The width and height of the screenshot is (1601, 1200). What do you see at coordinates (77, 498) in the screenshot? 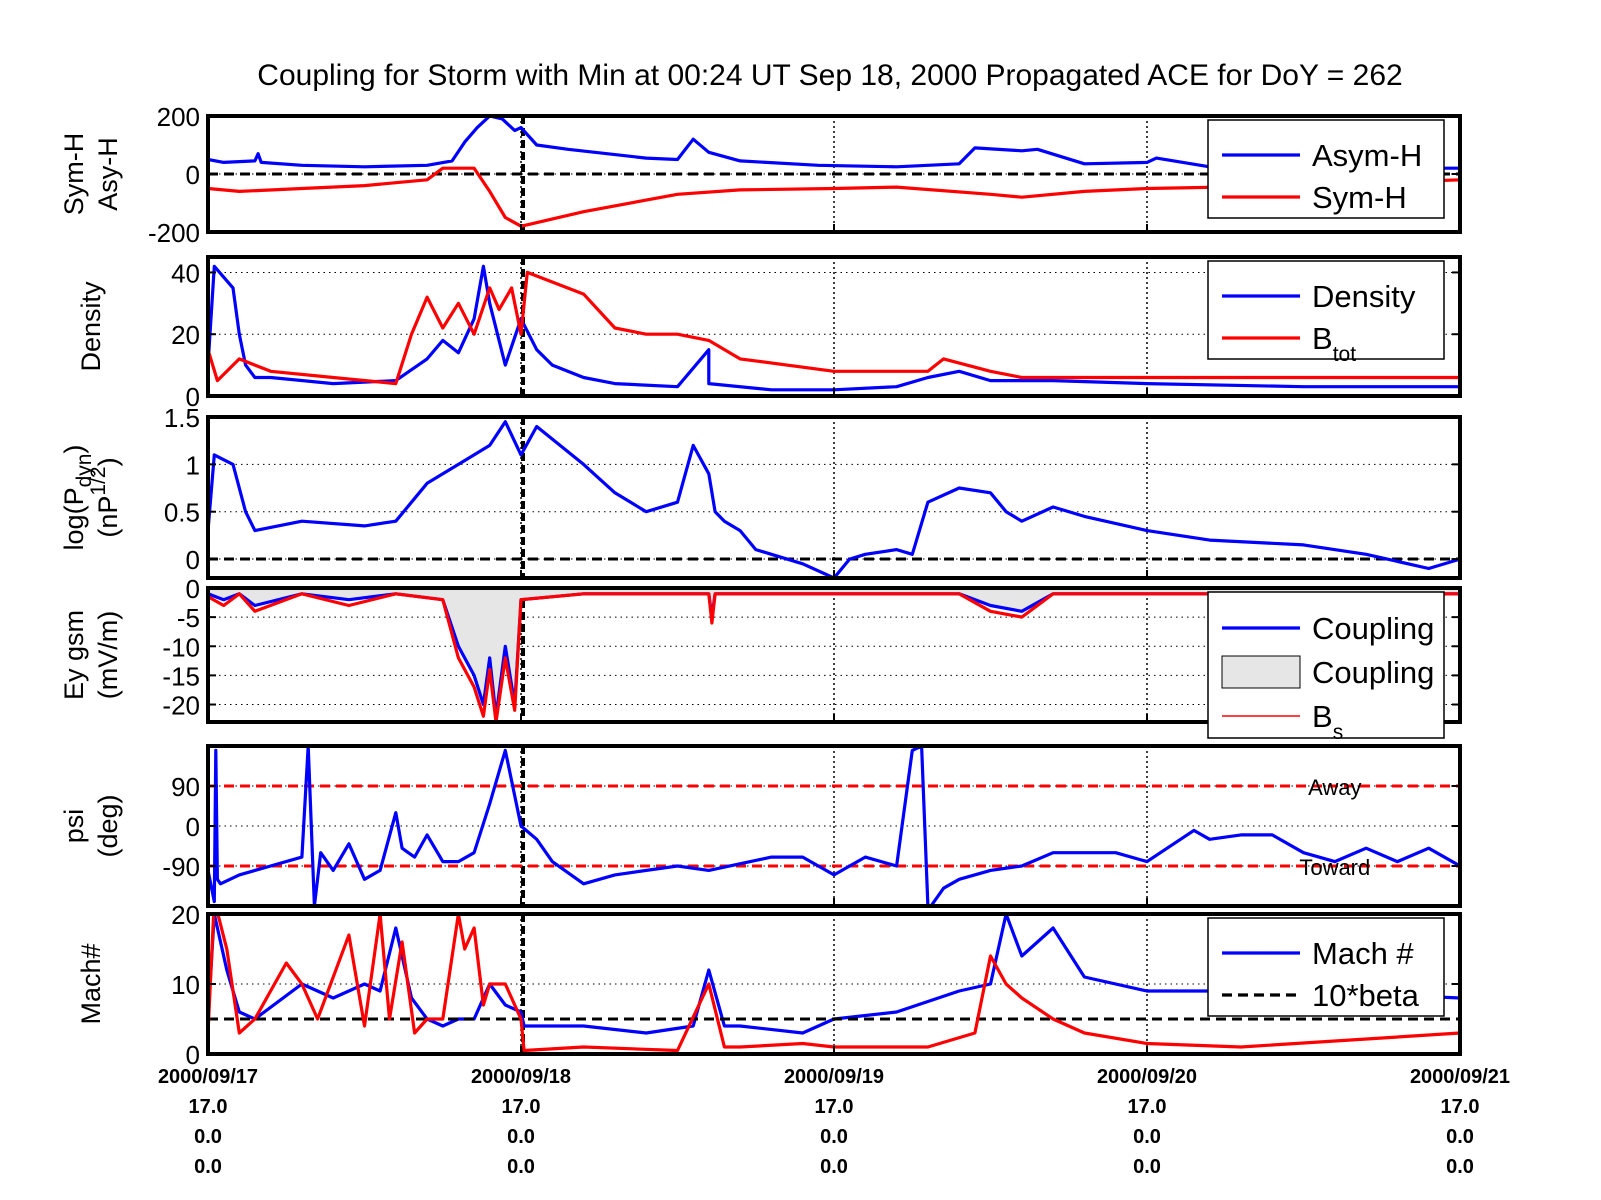
I see `y-axis-label: log(Pdyn)` at bounding box center [77, 498].